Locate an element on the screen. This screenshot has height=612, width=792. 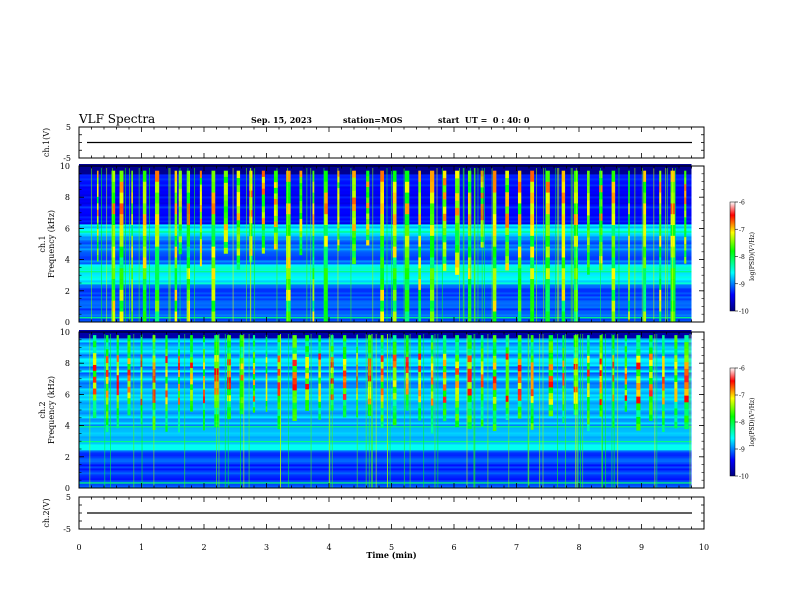
y-tick-label: 6 is located at coordinates (67, 394).